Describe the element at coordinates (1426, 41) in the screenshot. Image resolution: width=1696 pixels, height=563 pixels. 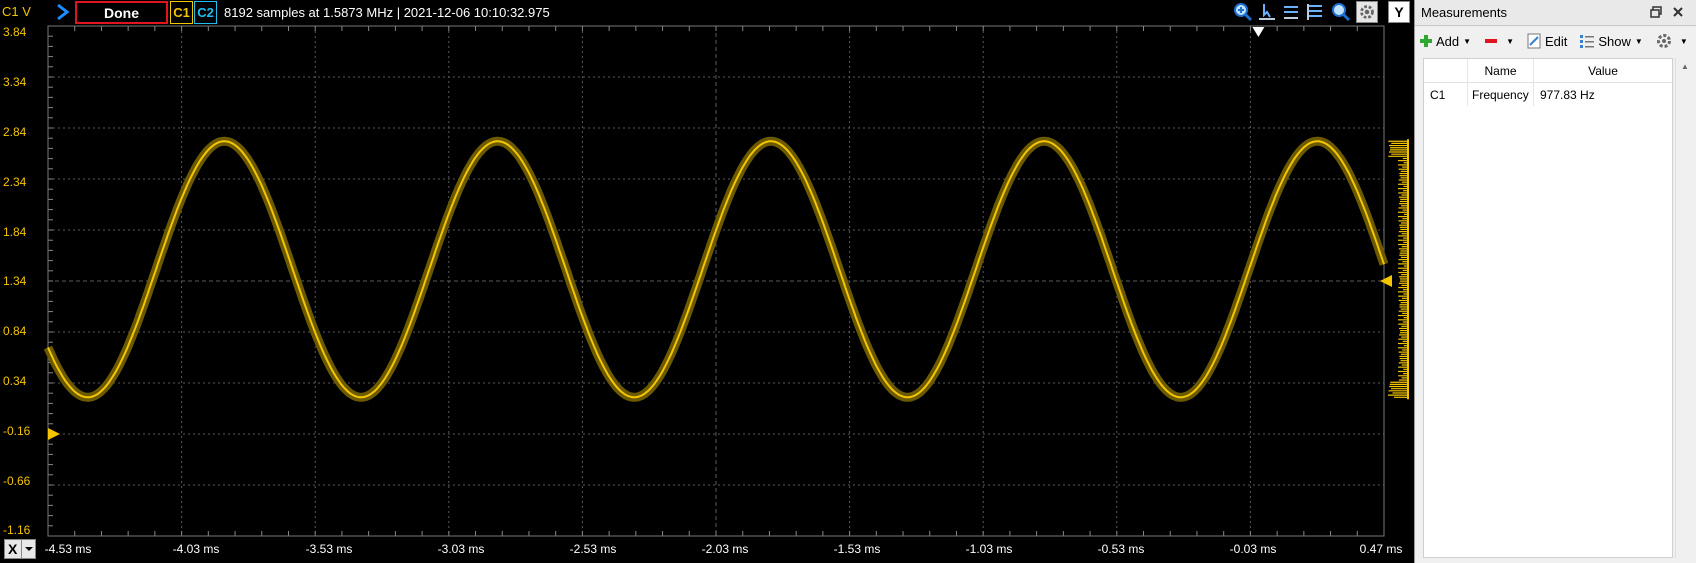
I see `plus-icon` at that location.